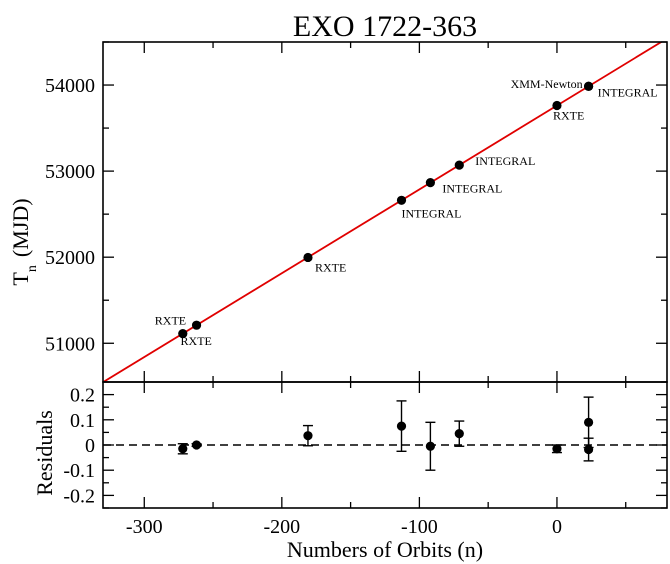  I want to click on y-tick-label: 0, so click(90, 446).